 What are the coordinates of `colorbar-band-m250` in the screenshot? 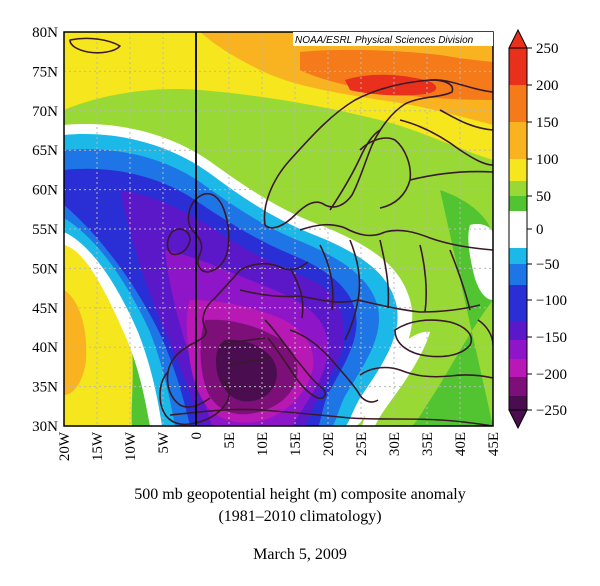 It's located at (518, 403).